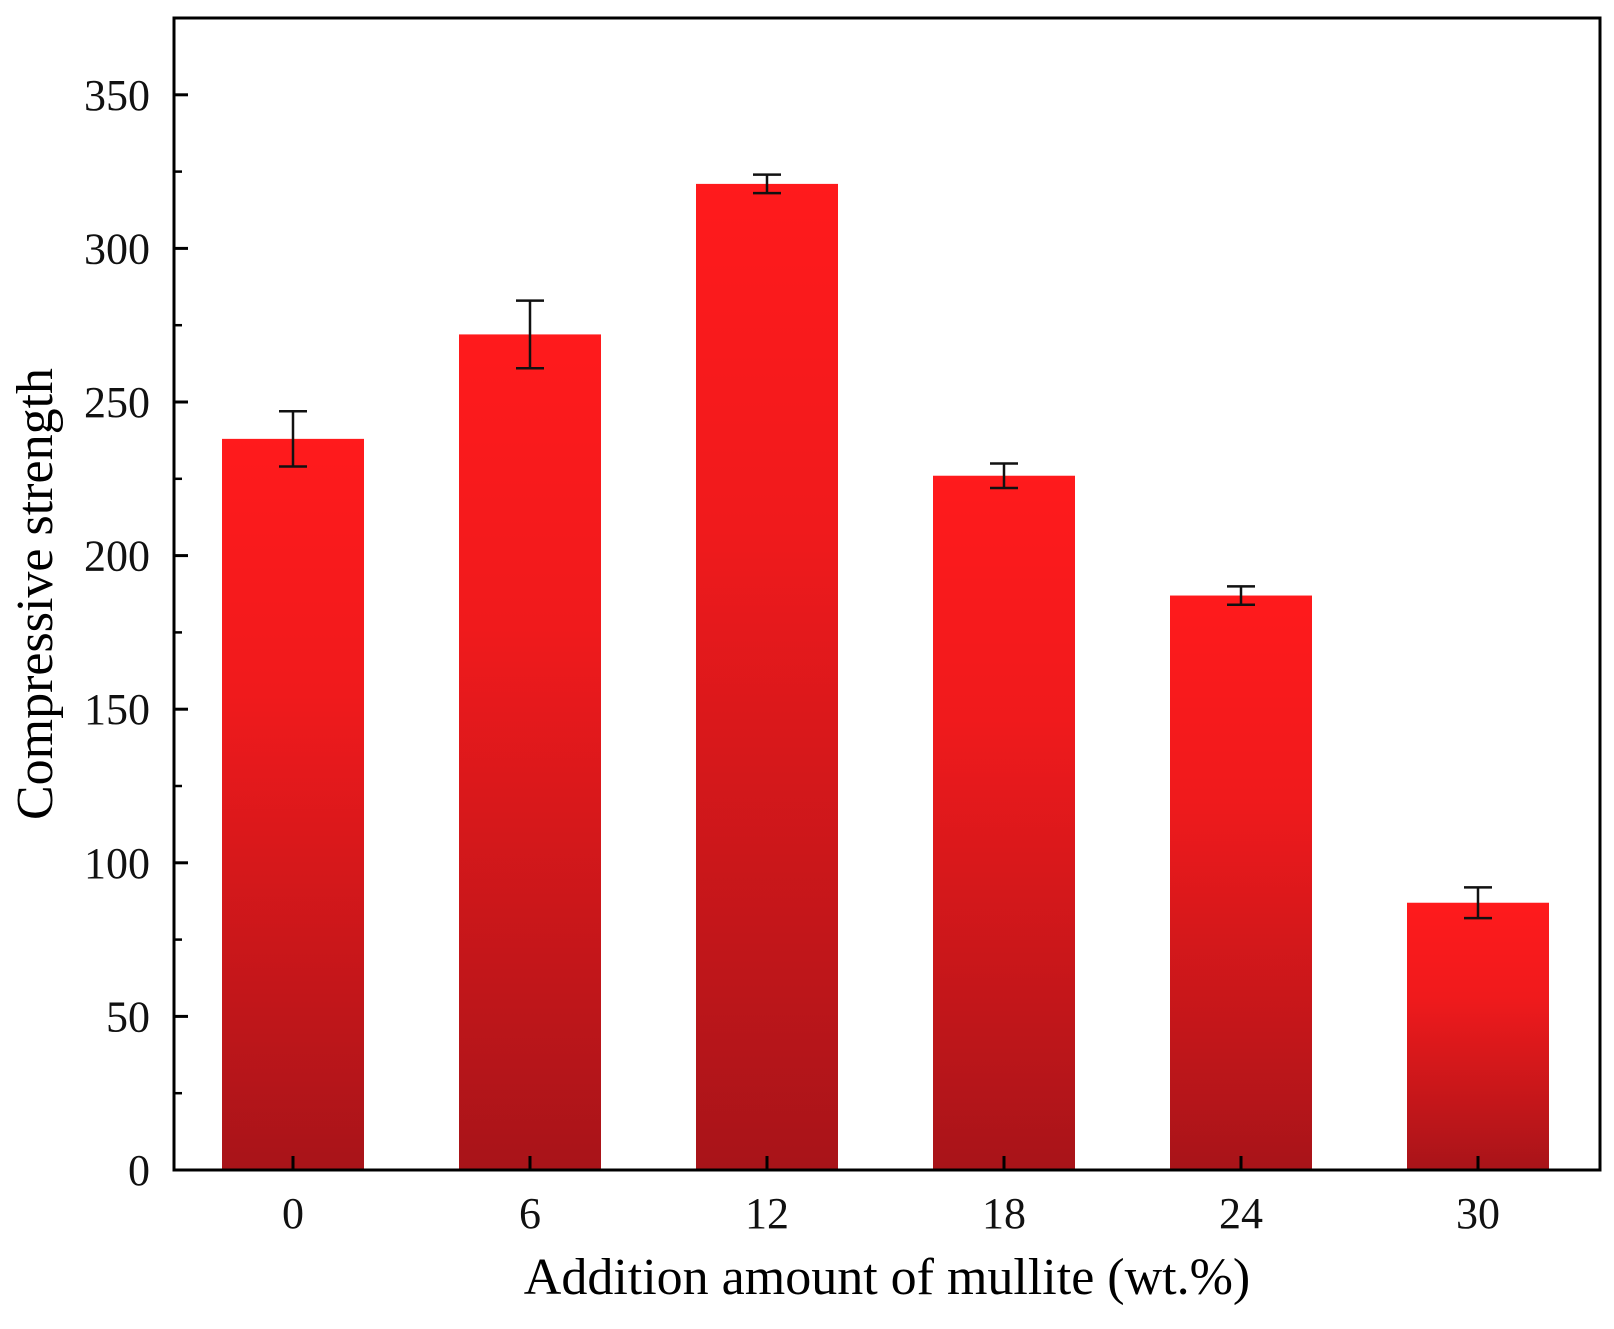 The image size is (1614, 1329). Describe the element at coordinates (139, 1170) in the screenshot. I see `y-tick-label-0: 0` at that location.